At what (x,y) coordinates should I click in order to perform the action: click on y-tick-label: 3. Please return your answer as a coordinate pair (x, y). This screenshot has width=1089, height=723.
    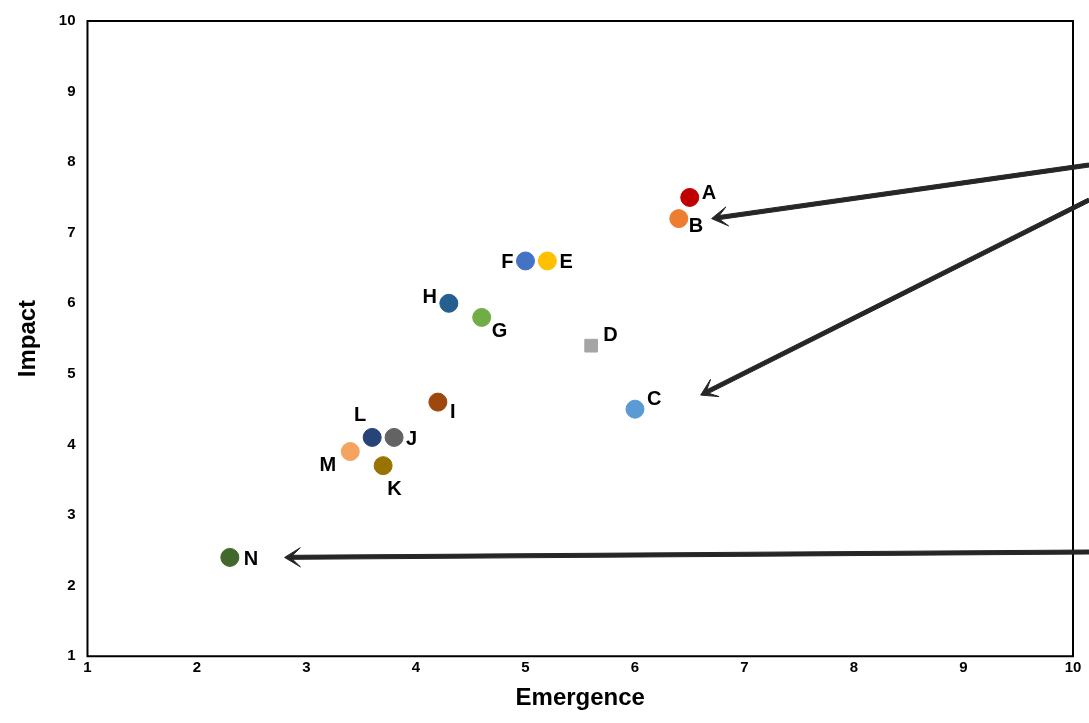
    Looking at the image, I should click on (71, 514).